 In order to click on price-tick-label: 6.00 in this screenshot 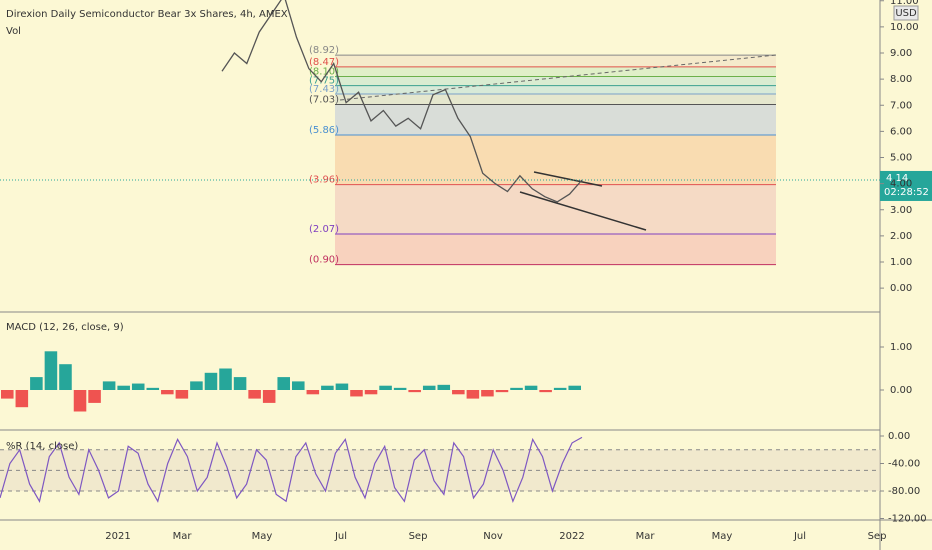, I will do `click(901, 131)`.